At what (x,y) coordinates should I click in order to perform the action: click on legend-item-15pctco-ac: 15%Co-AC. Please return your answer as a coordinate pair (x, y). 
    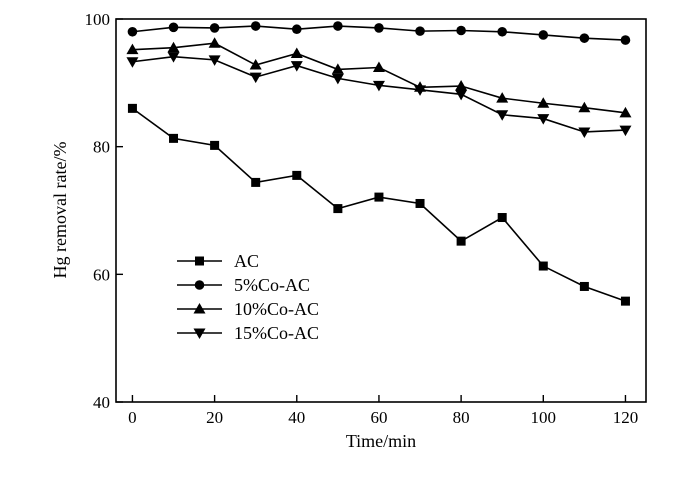
    Looking at the image, I should click on (248, 333).